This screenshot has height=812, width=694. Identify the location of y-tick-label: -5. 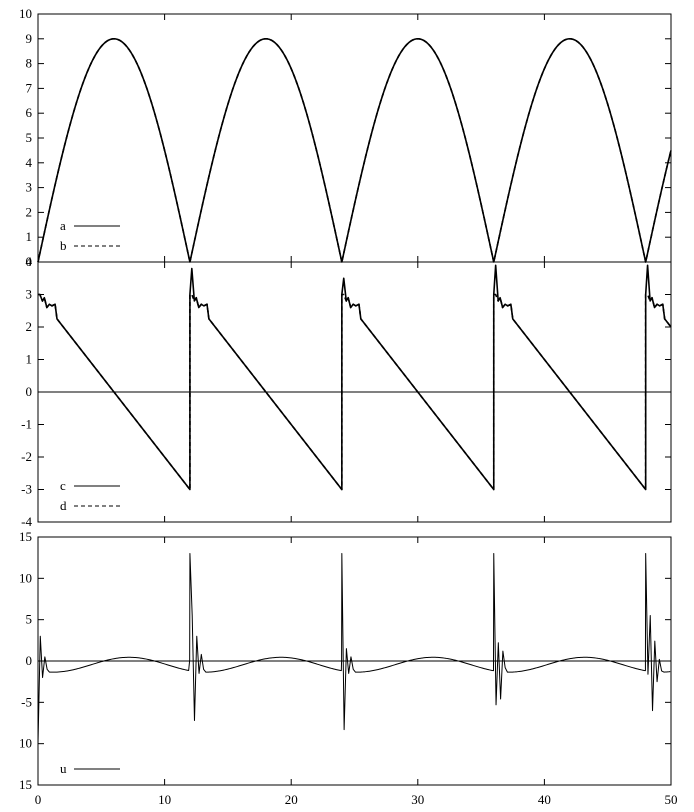
(26, 701).